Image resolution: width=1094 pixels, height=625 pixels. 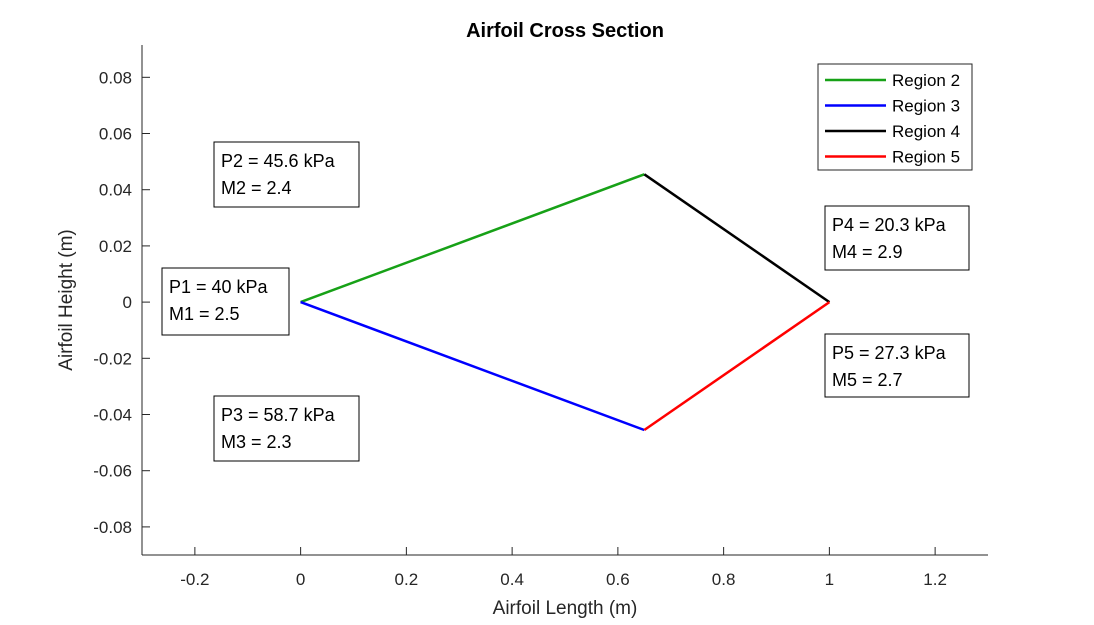 What do you see at coordinates (219, 287) in the screenshot?
I see `annotation-text: P1 = 40 kPa` at bounding box center [219, 287].